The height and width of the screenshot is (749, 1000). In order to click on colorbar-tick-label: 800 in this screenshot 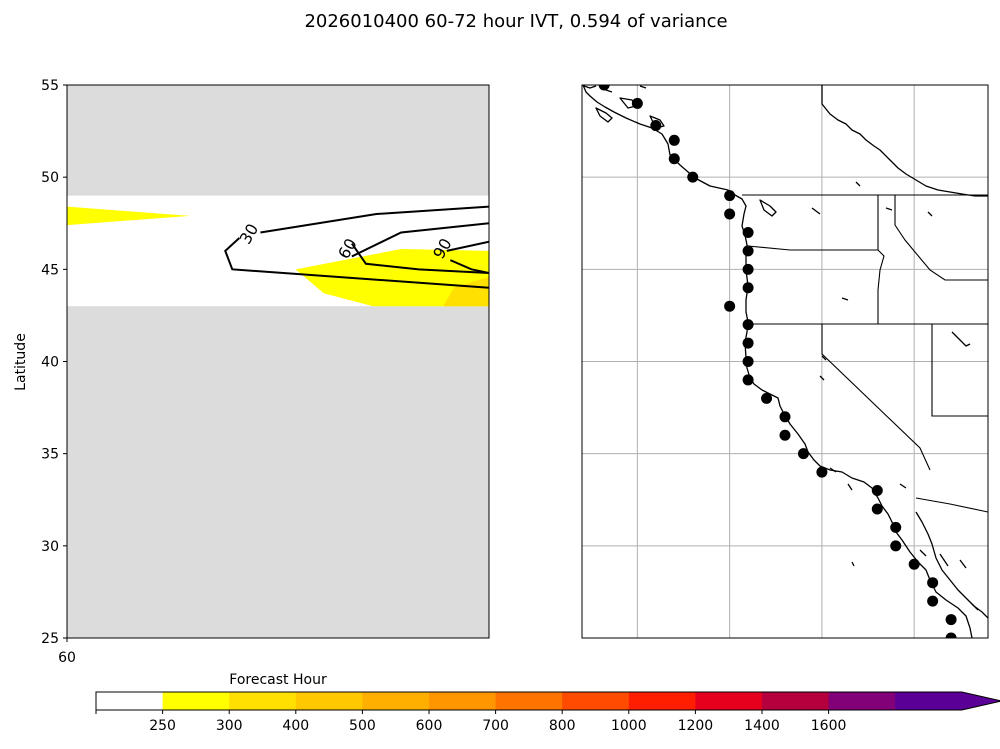, I will do `click(562, 726)`.